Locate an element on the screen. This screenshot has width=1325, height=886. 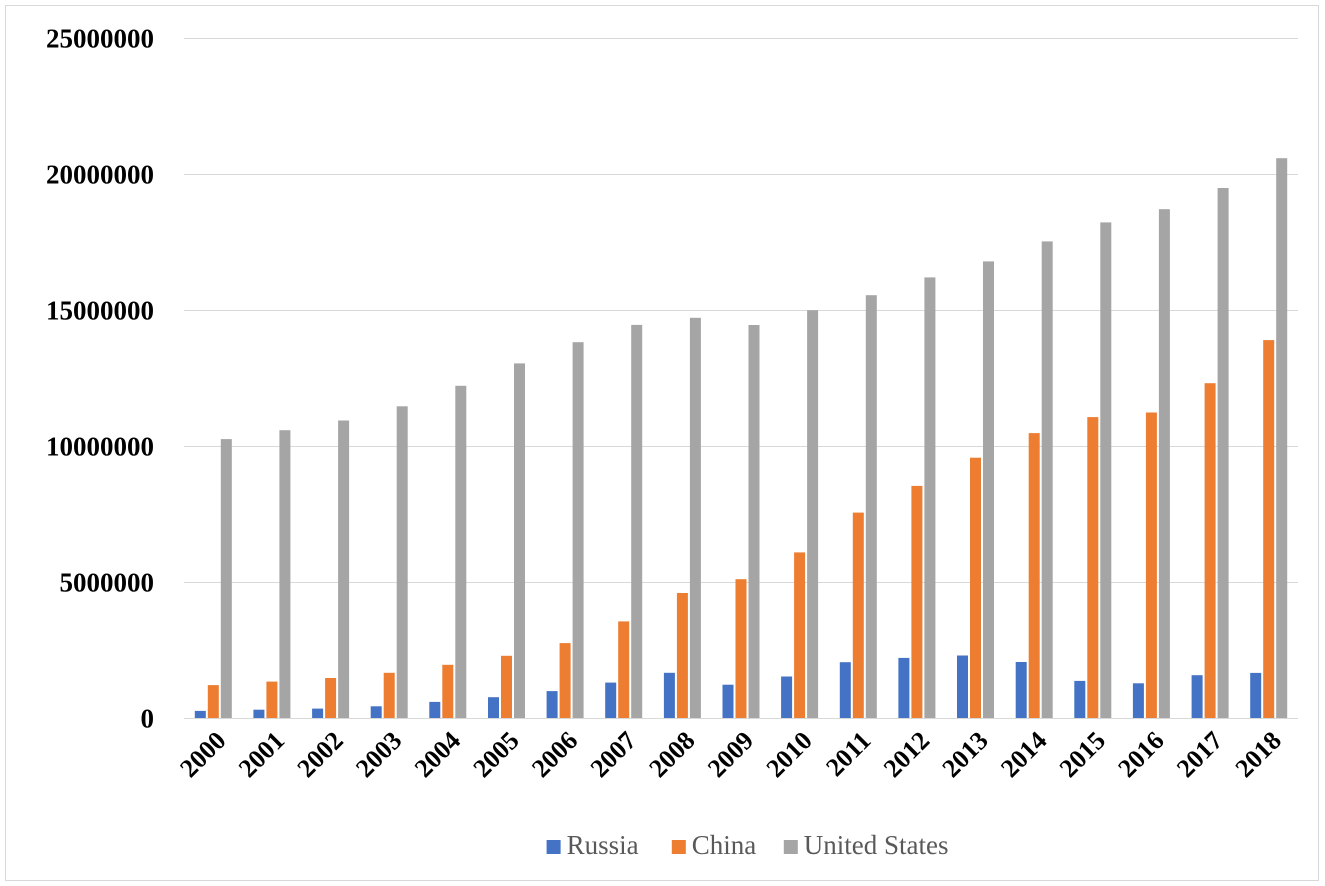
x-tick-label: 2010 is located at coordinates (789, 754).